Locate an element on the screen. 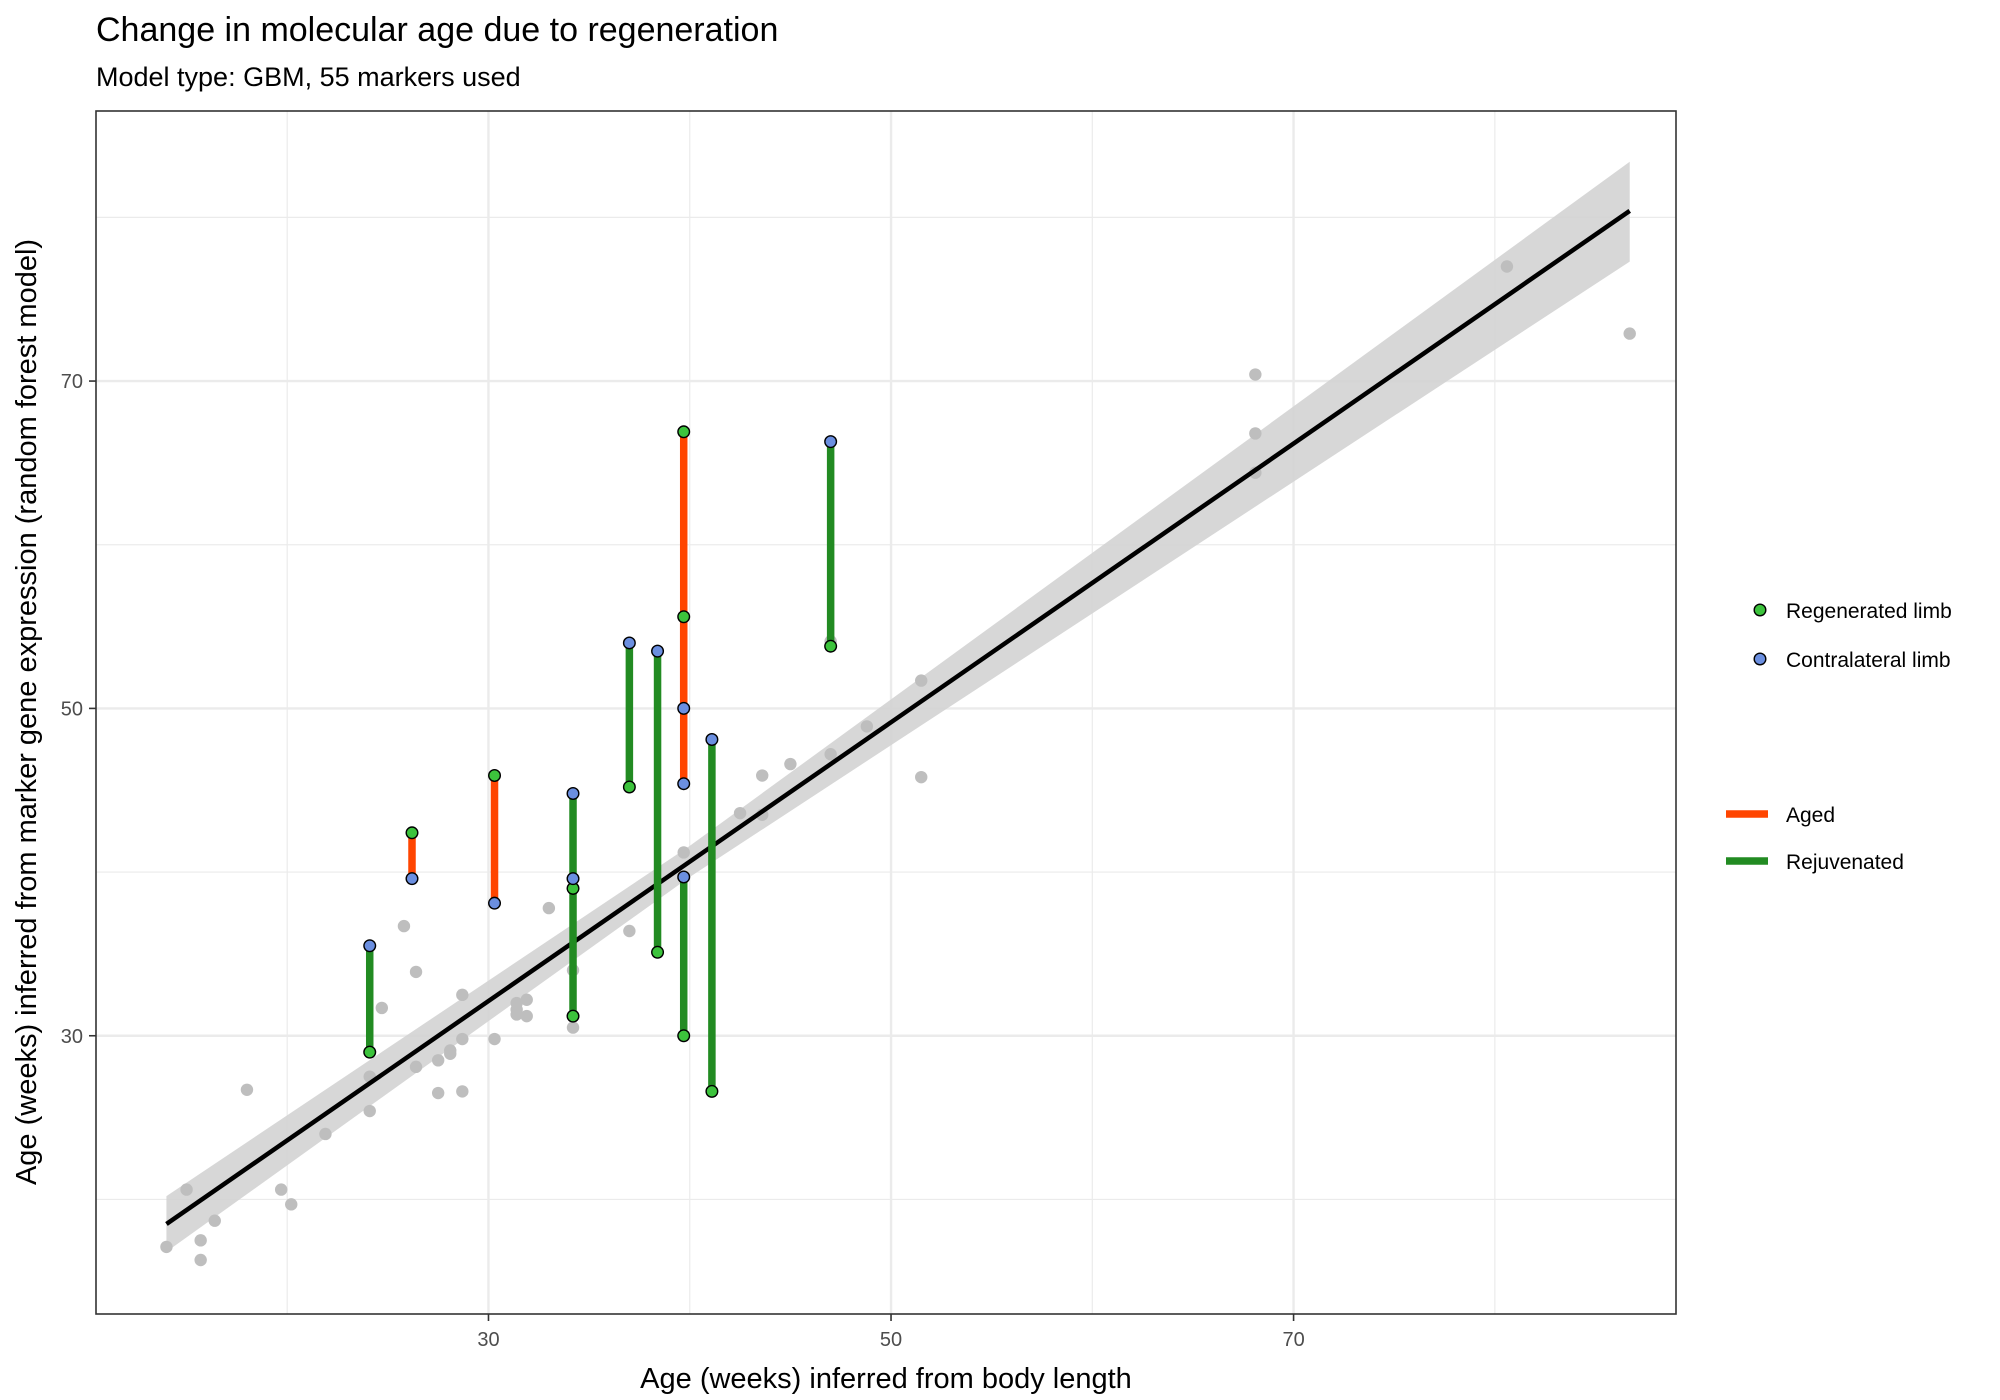 The height and width of the screenshot is (1400, 2000). y-tick-label: 30 is located at coordinates (72, 1037).